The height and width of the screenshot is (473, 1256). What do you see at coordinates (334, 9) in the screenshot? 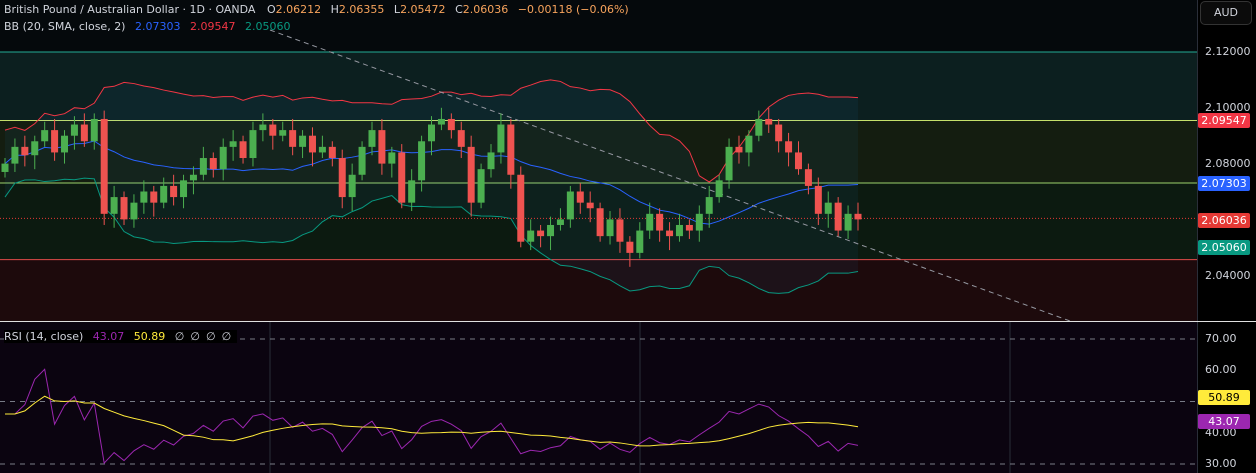
I see `high-label: H` at bounding box center [334, 9].